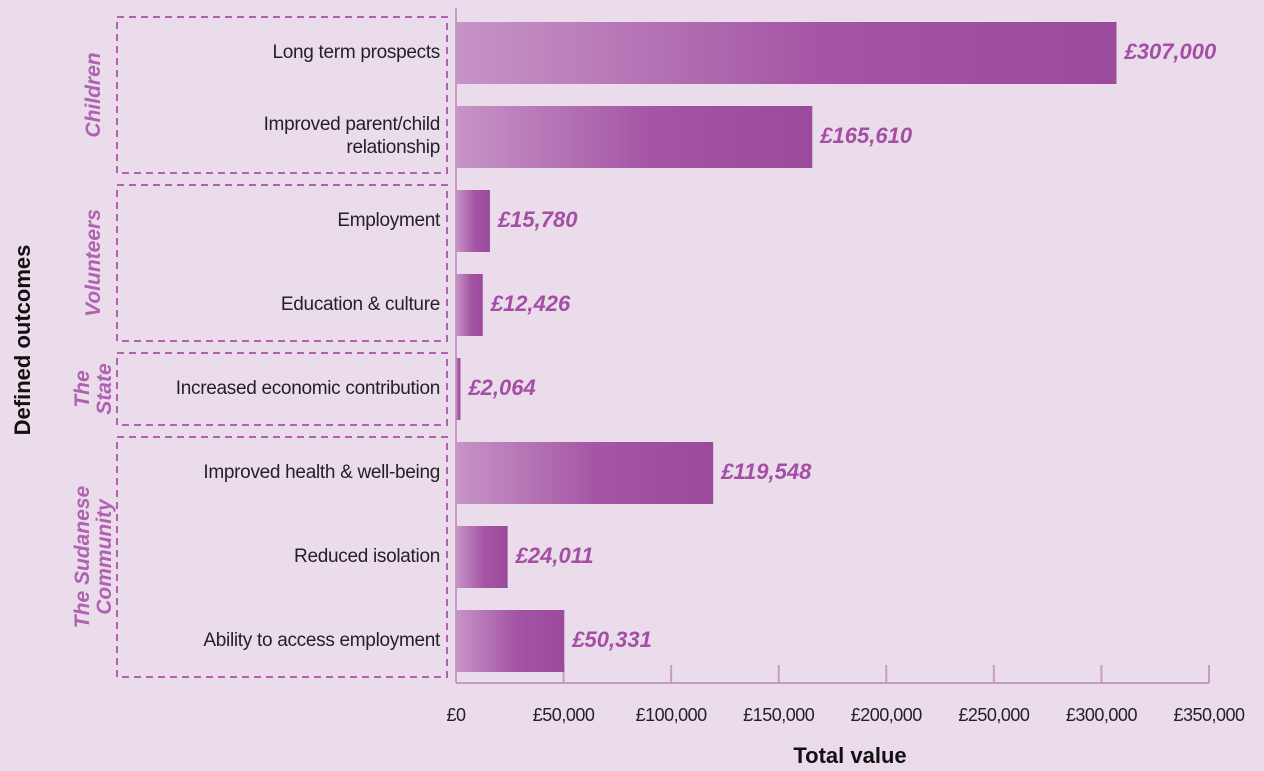  I want to click on group-label: Volunteers, so click(93, 263).